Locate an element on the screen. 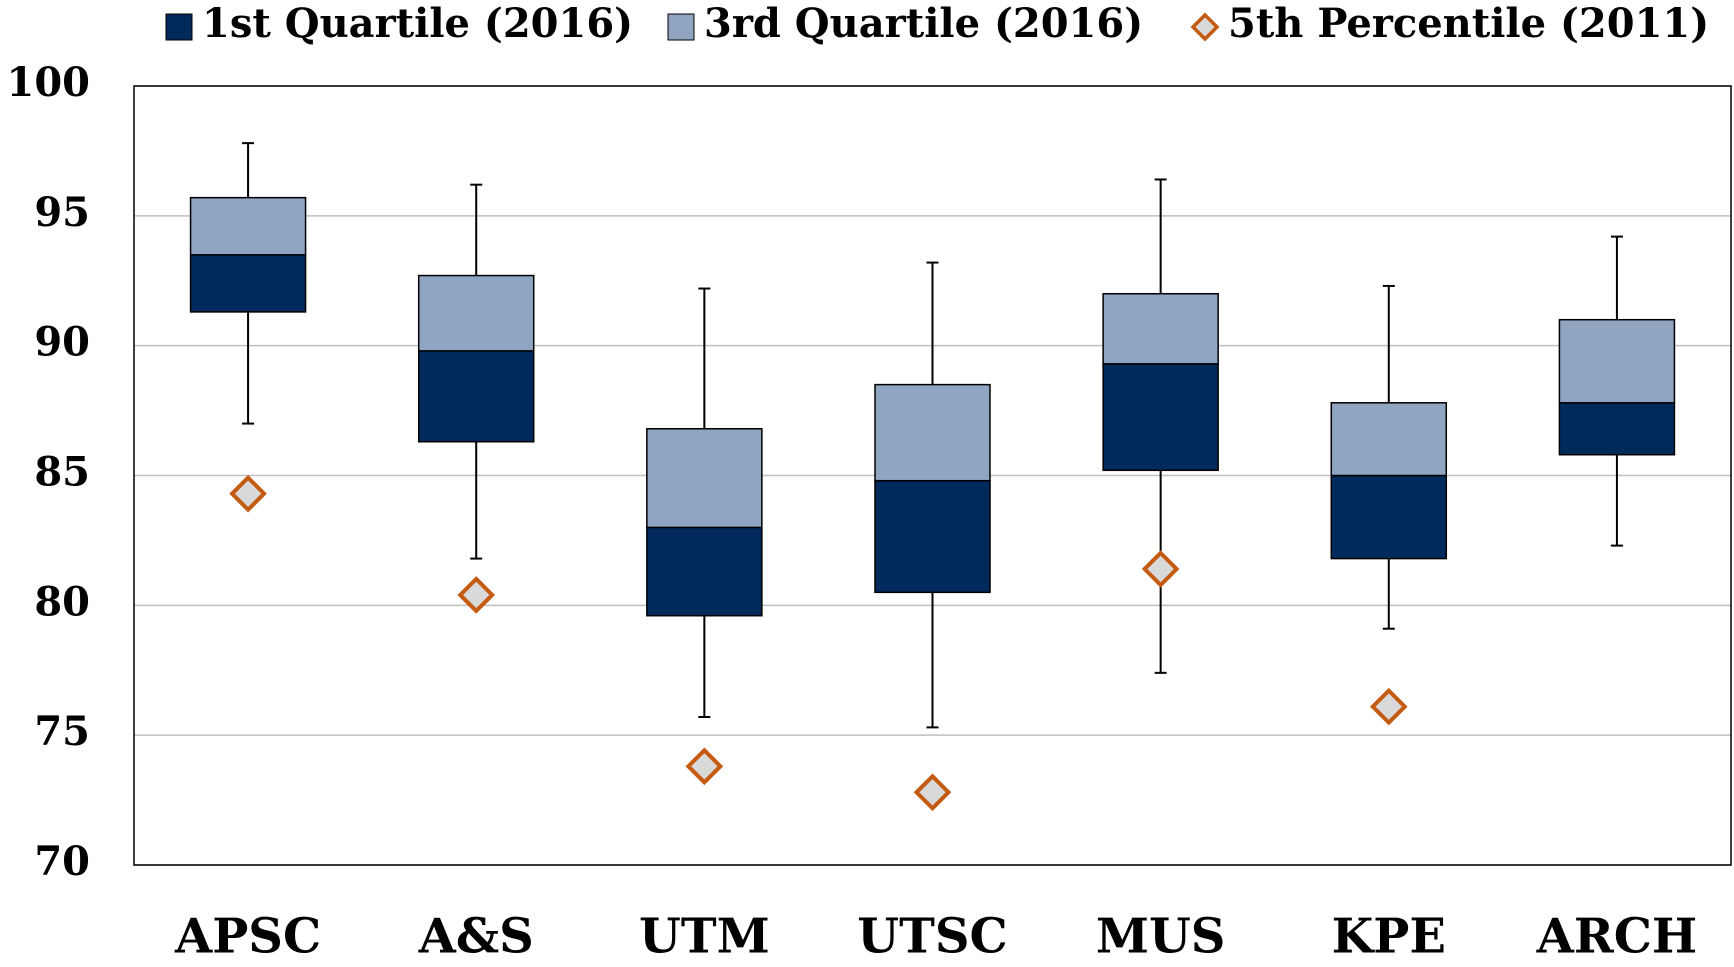  legend-label: 3rd Quartile (2016) is located at coordinates (923, 23).